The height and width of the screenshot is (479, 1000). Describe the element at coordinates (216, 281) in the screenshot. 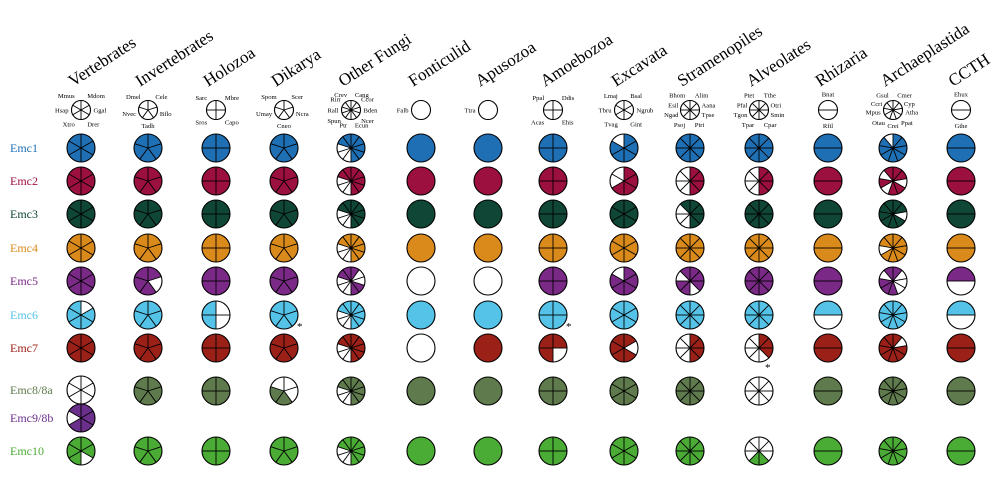

I see `cell-emc5-holozoa` at that location.